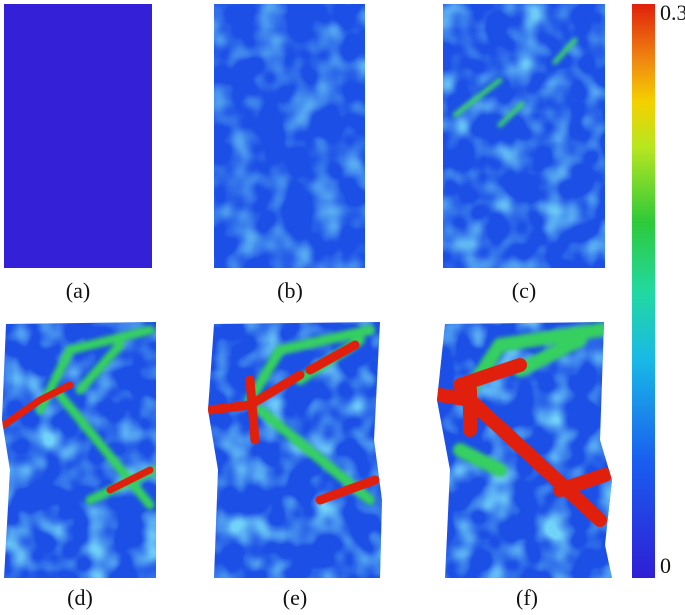 Image resolution: width=685 pixels, height=615 pixels. Describe the element at coordinates (289, 136) in the screenshot. I see `panel-b` at that location.